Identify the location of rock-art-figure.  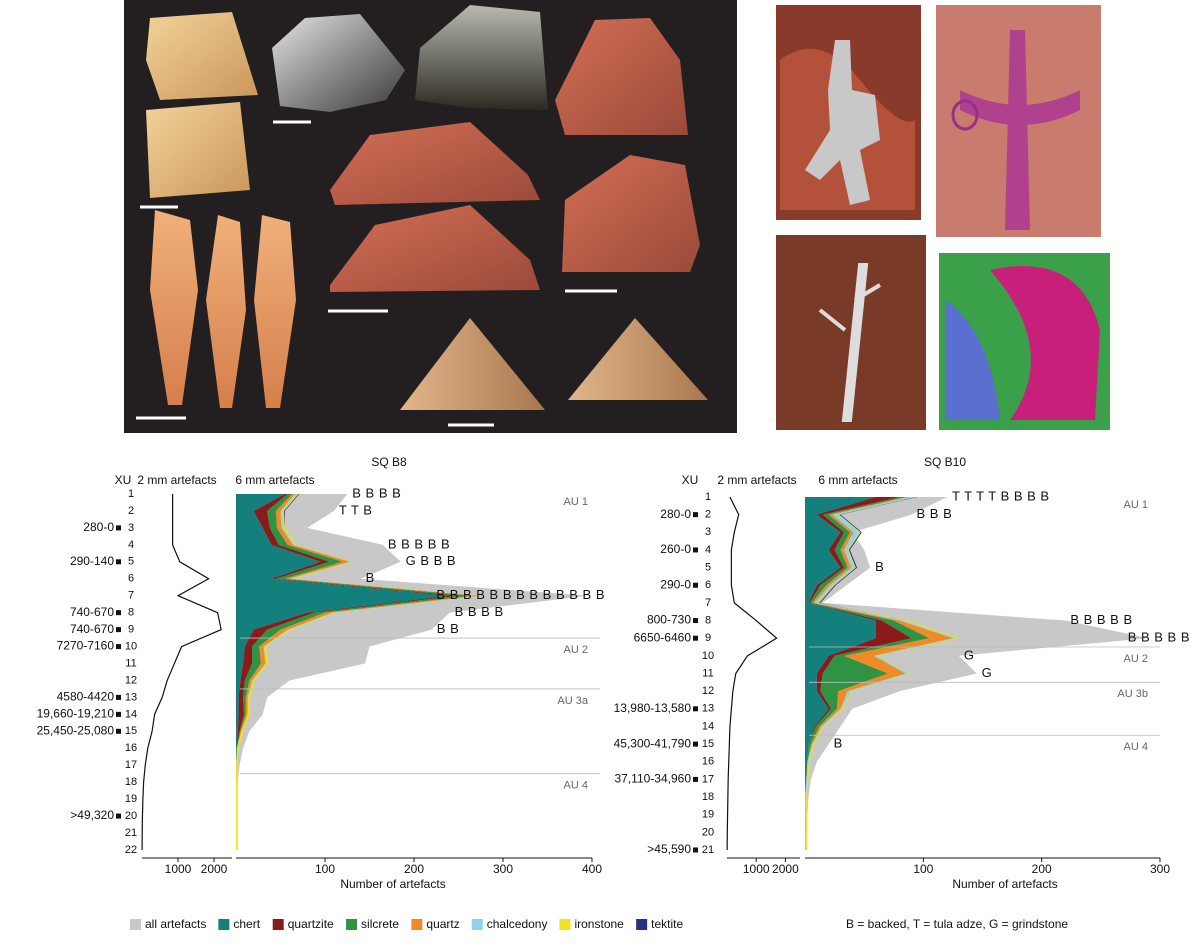
(842, 122).